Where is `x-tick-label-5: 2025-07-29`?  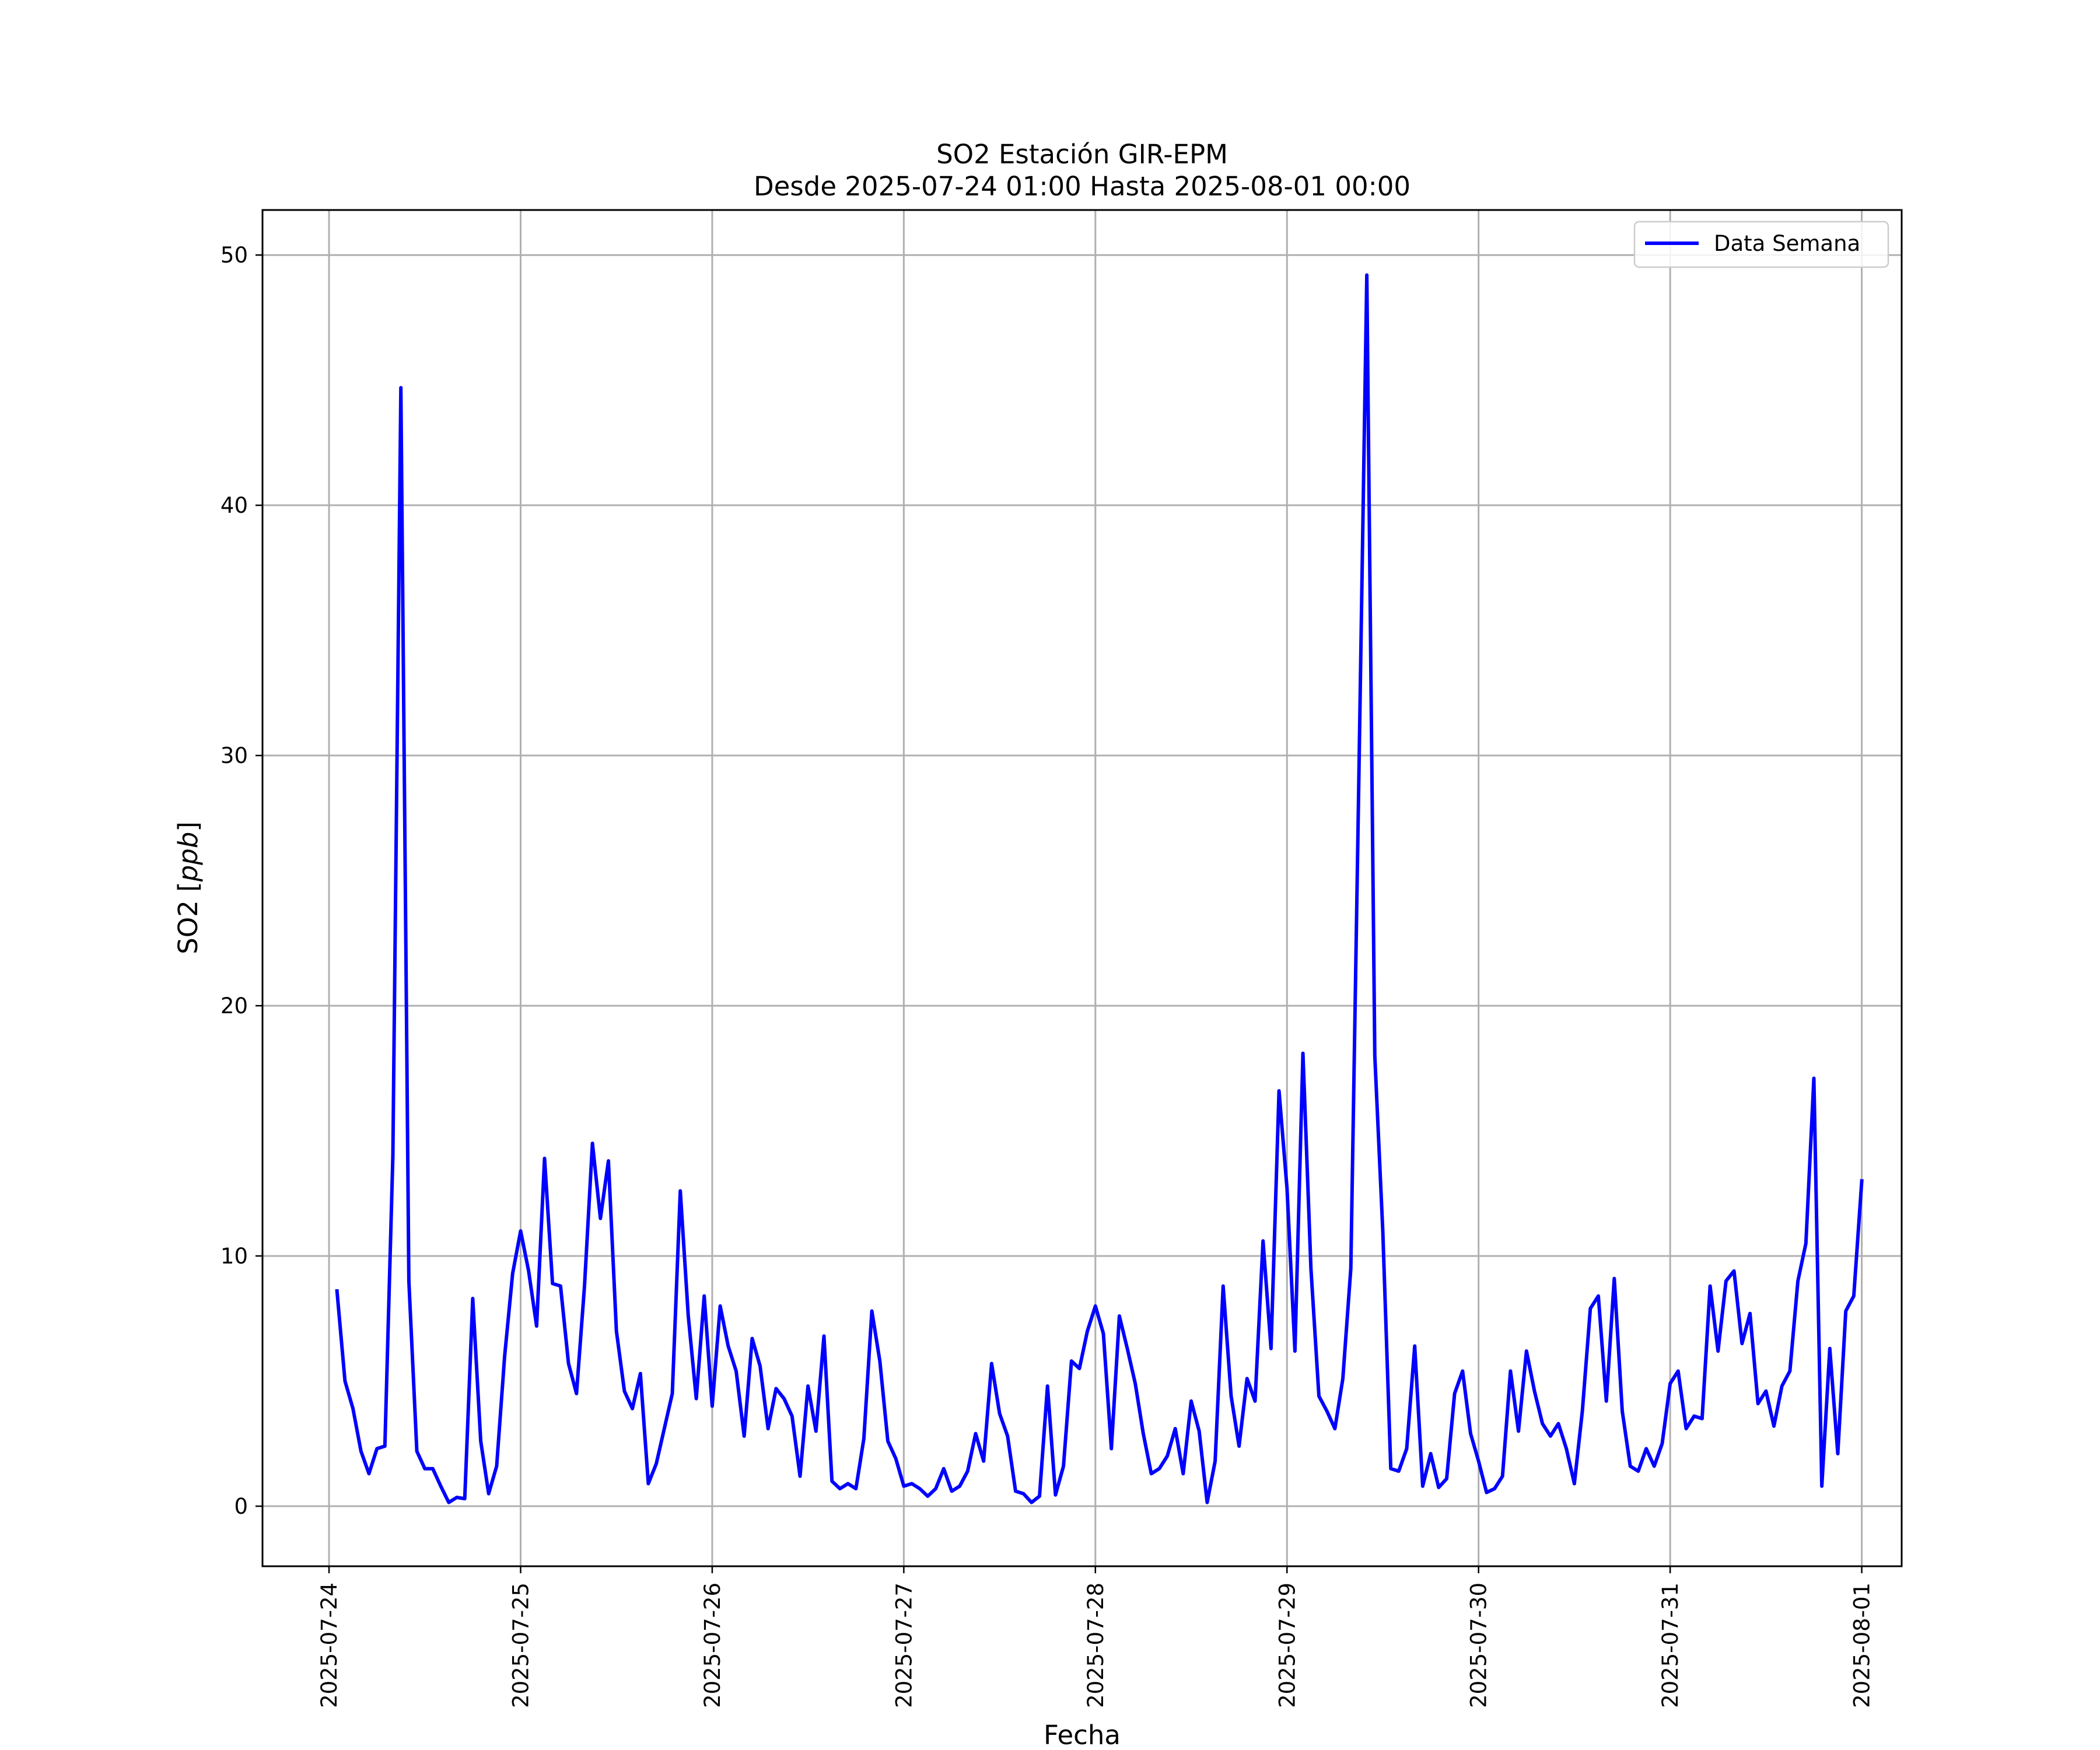
x-tick-label-5: 2025-07-29 is located at coordinates (1287, 1645).